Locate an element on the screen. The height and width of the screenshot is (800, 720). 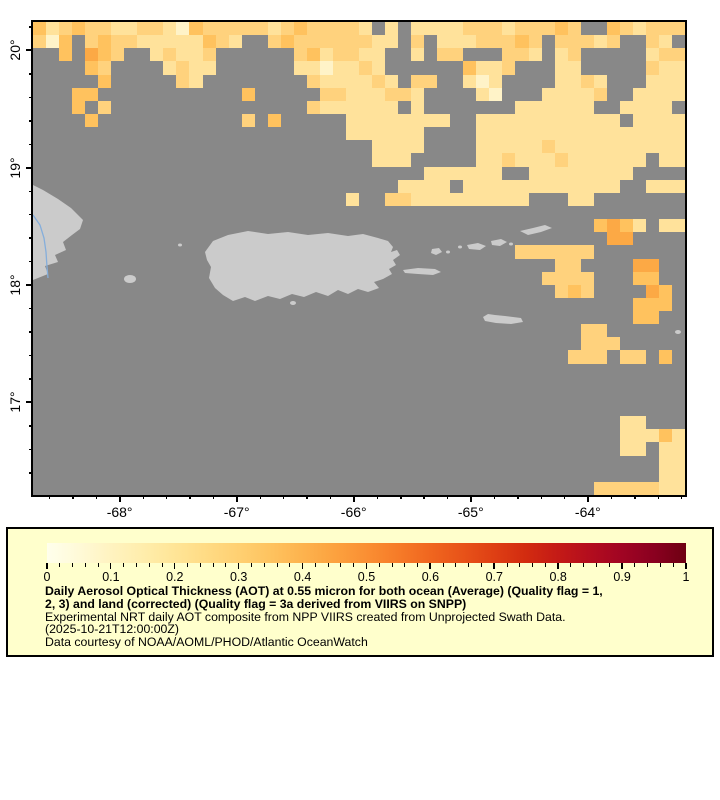
st-thomas-island is located at coordinates (476, 246).